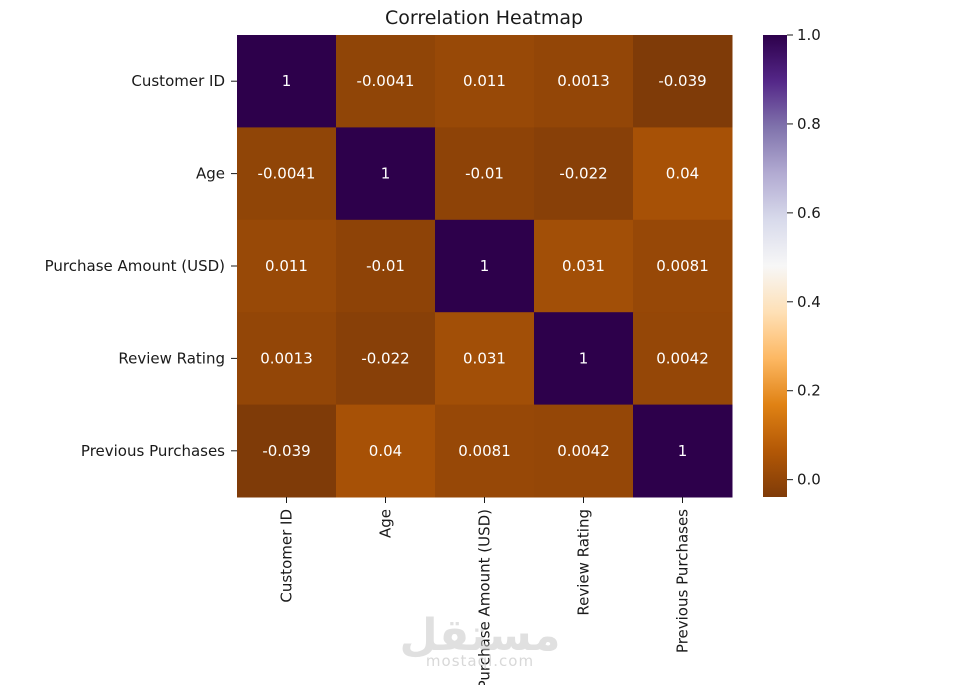  What do you see at coordinates (809, 480) in the screenshot?
I see `colorbar-tick-label: 0.0` at bounding box center [809, 480].